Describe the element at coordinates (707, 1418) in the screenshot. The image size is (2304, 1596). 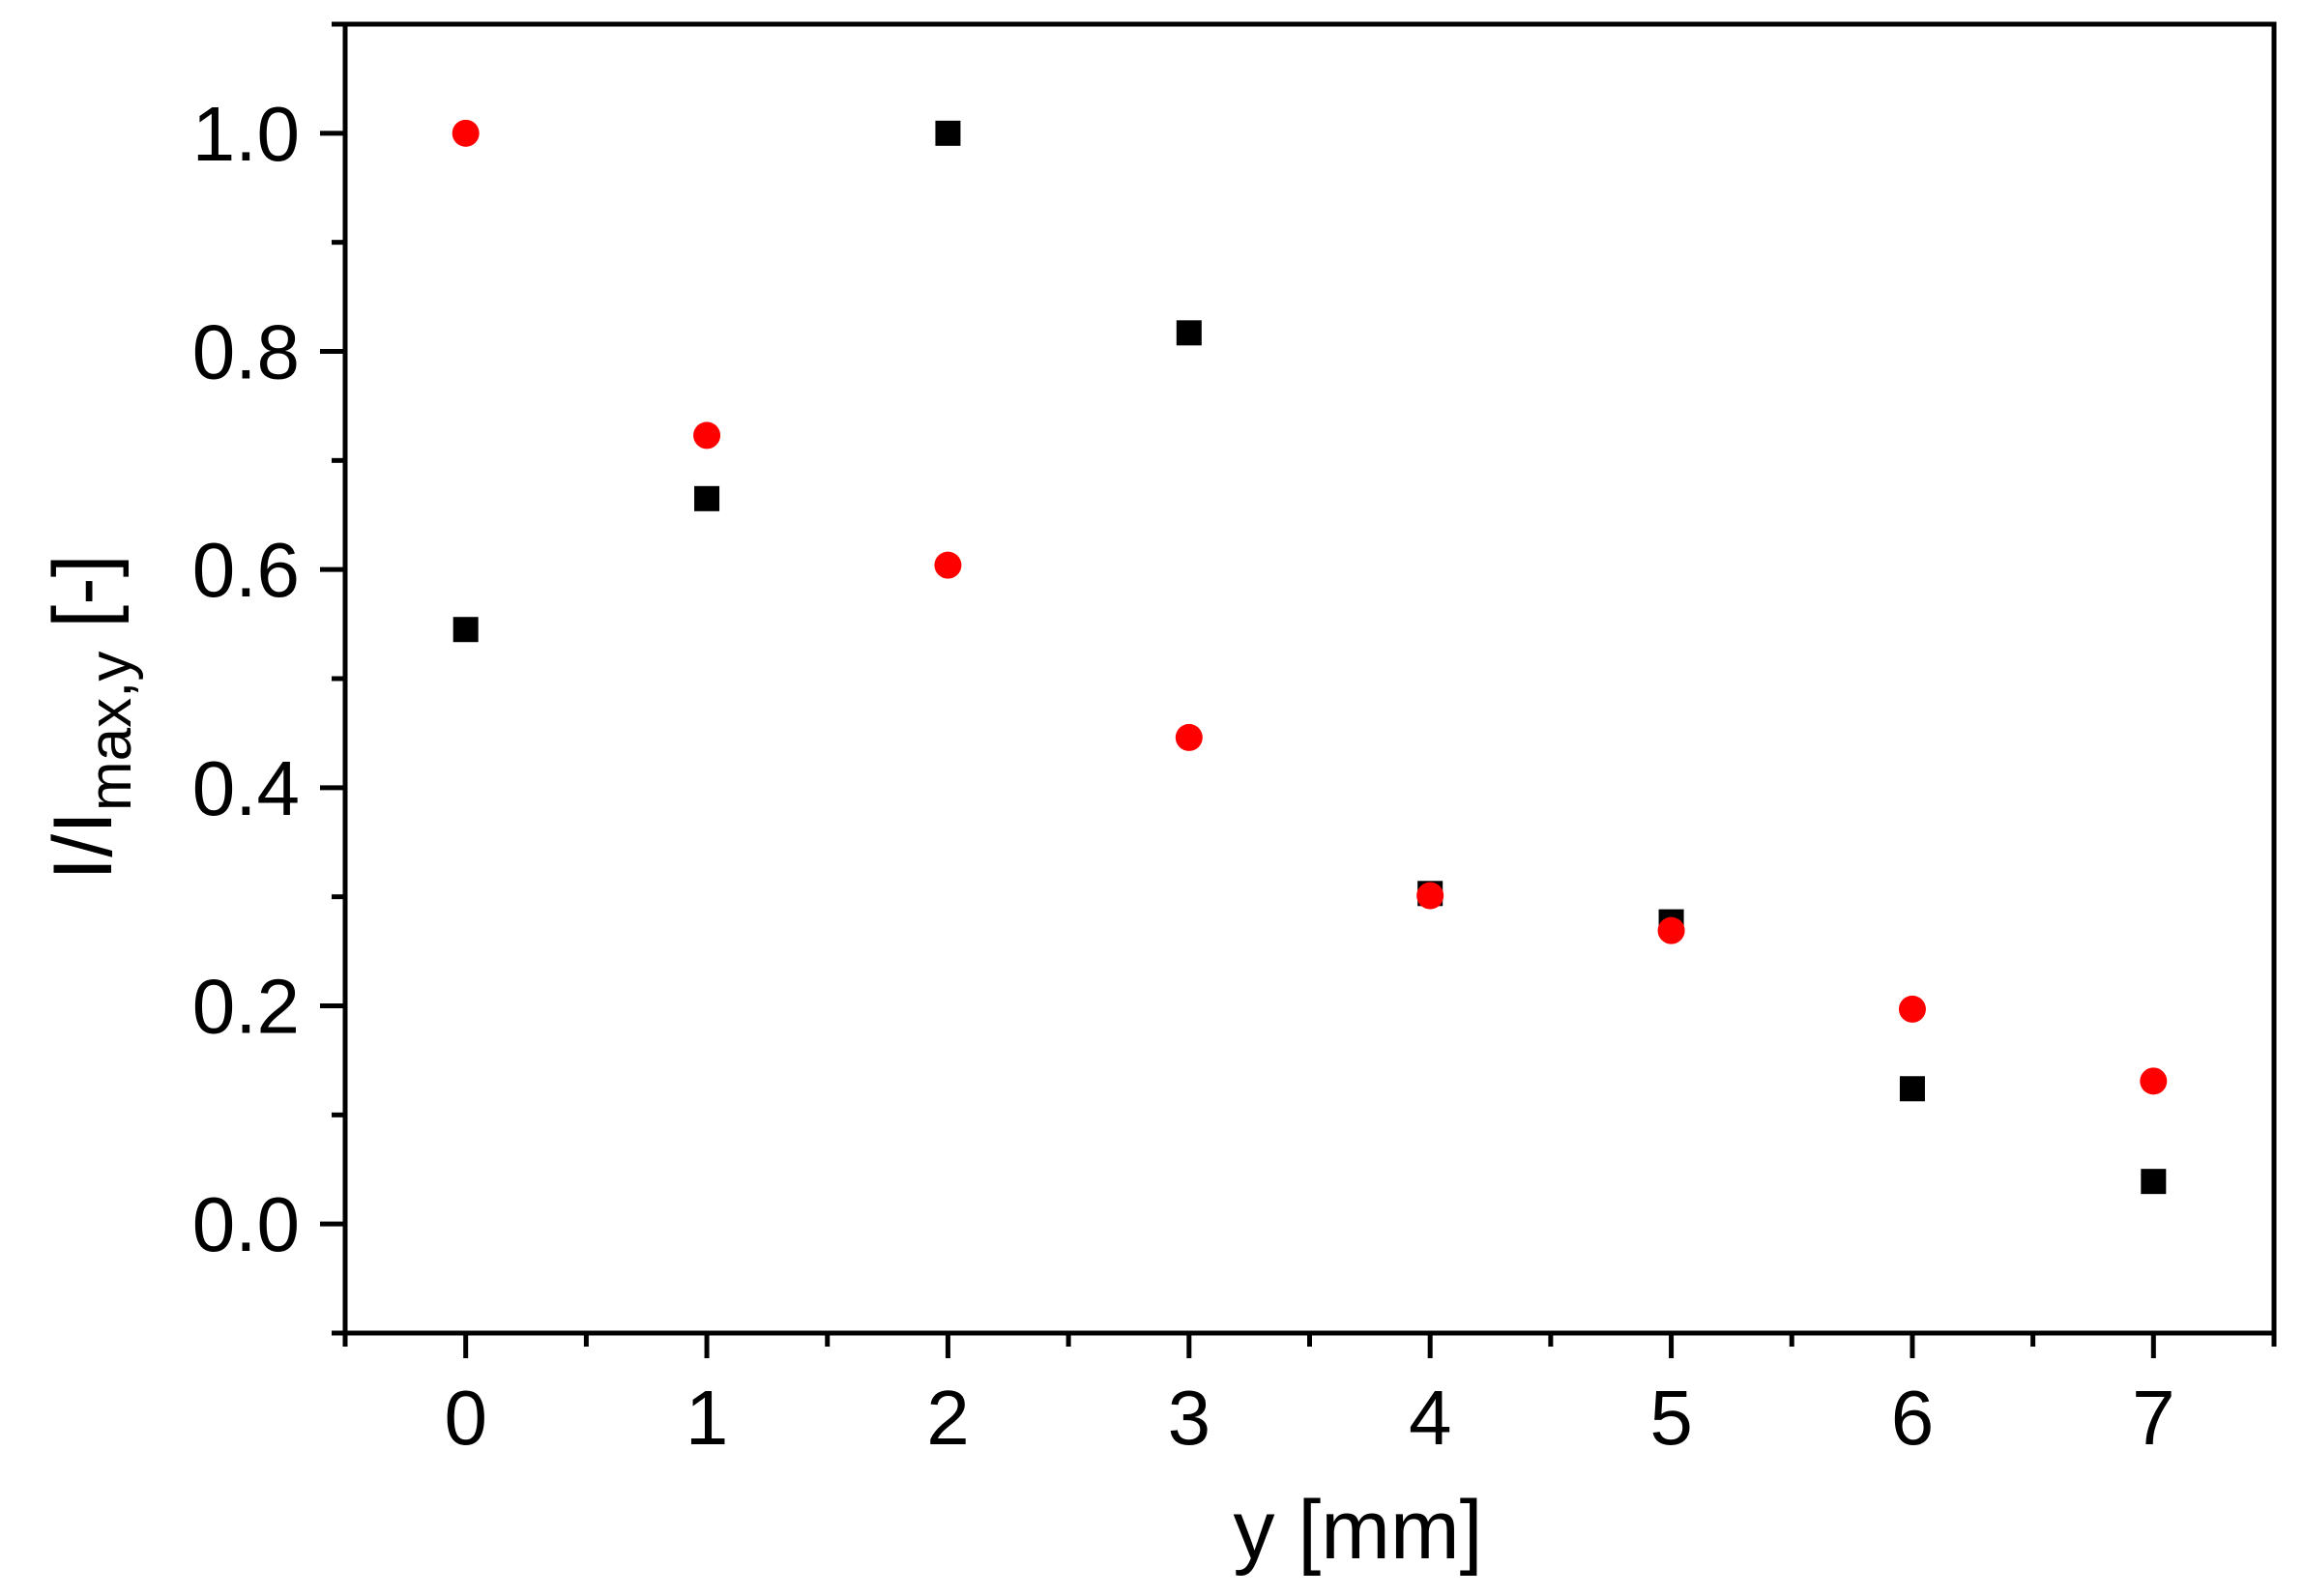
I see `x-tick-label: 1` at that location.